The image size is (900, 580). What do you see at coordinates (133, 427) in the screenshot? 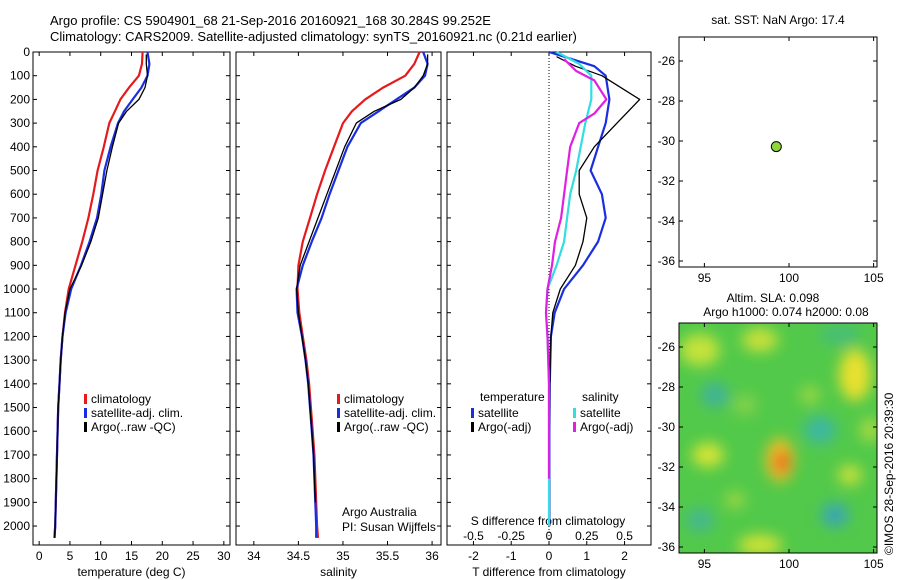
I see `legend-entry-label: Argo(..raw -QC)` at bounding box center [133, 427].